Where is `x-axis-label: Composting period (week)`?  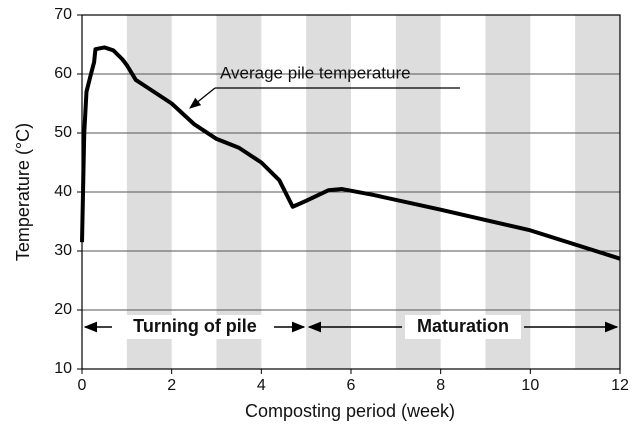 x-axis-label: Composting period (week) is located at coordinates (350, 411).